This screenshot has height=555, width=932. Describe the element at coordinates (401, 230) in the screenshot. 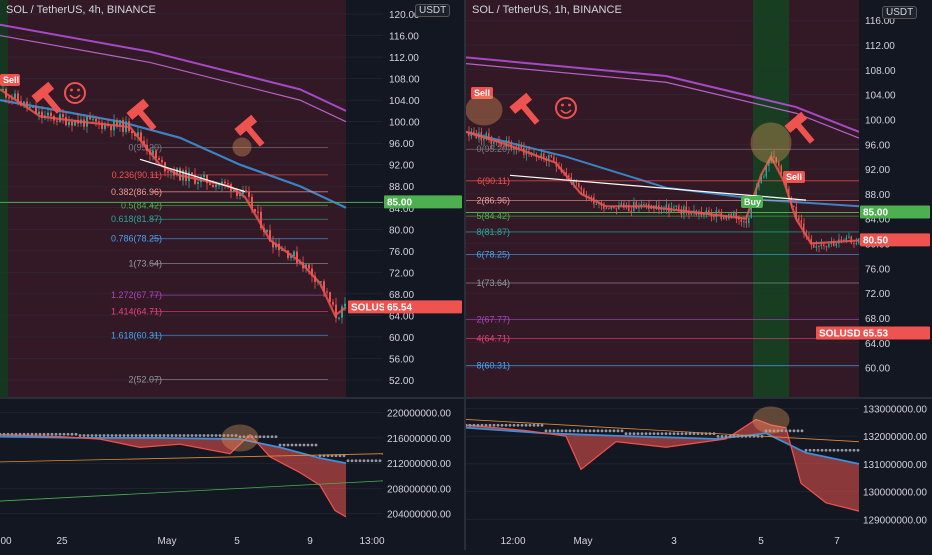

I see `price-axis-label-10: 80.00` at that location.